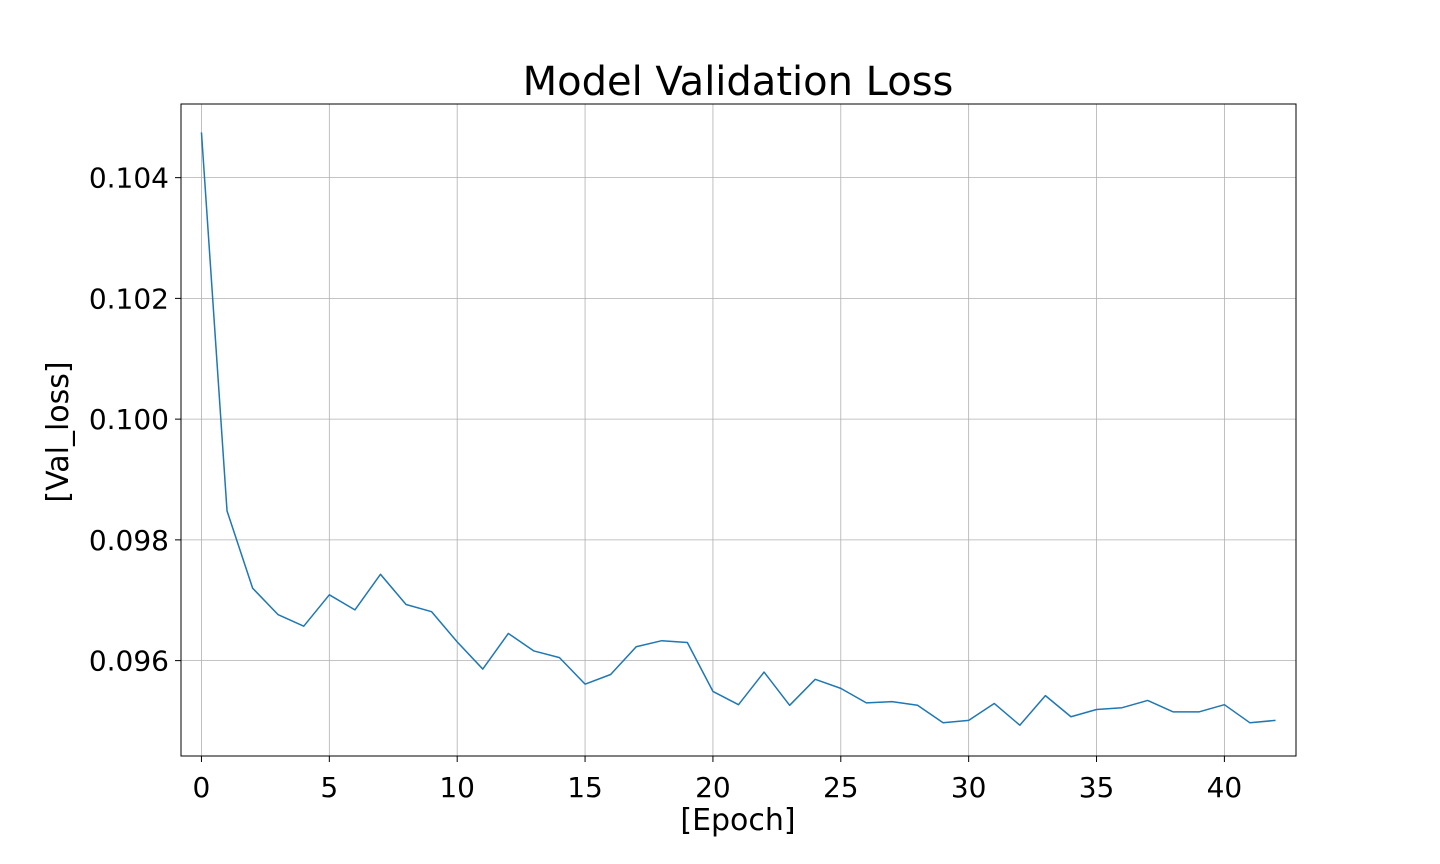 The width and height of the screenshot is (1440, 864). Describe the element at coordinates (737, 820) in the screenshot. I see `x-axis-label: [Epoch]` at that location.